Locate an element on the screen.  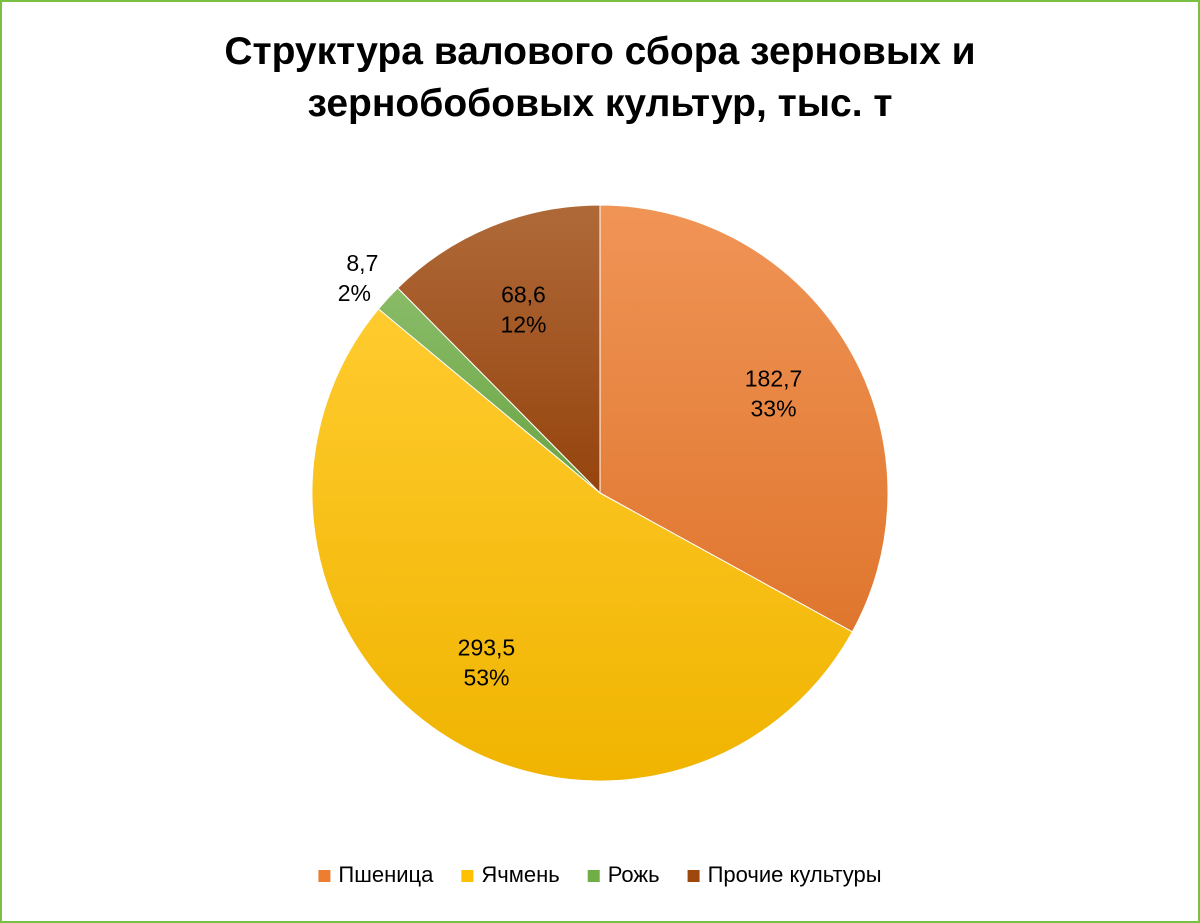
data-label-value-3: 68,6 is located at coordinates (523, 294).